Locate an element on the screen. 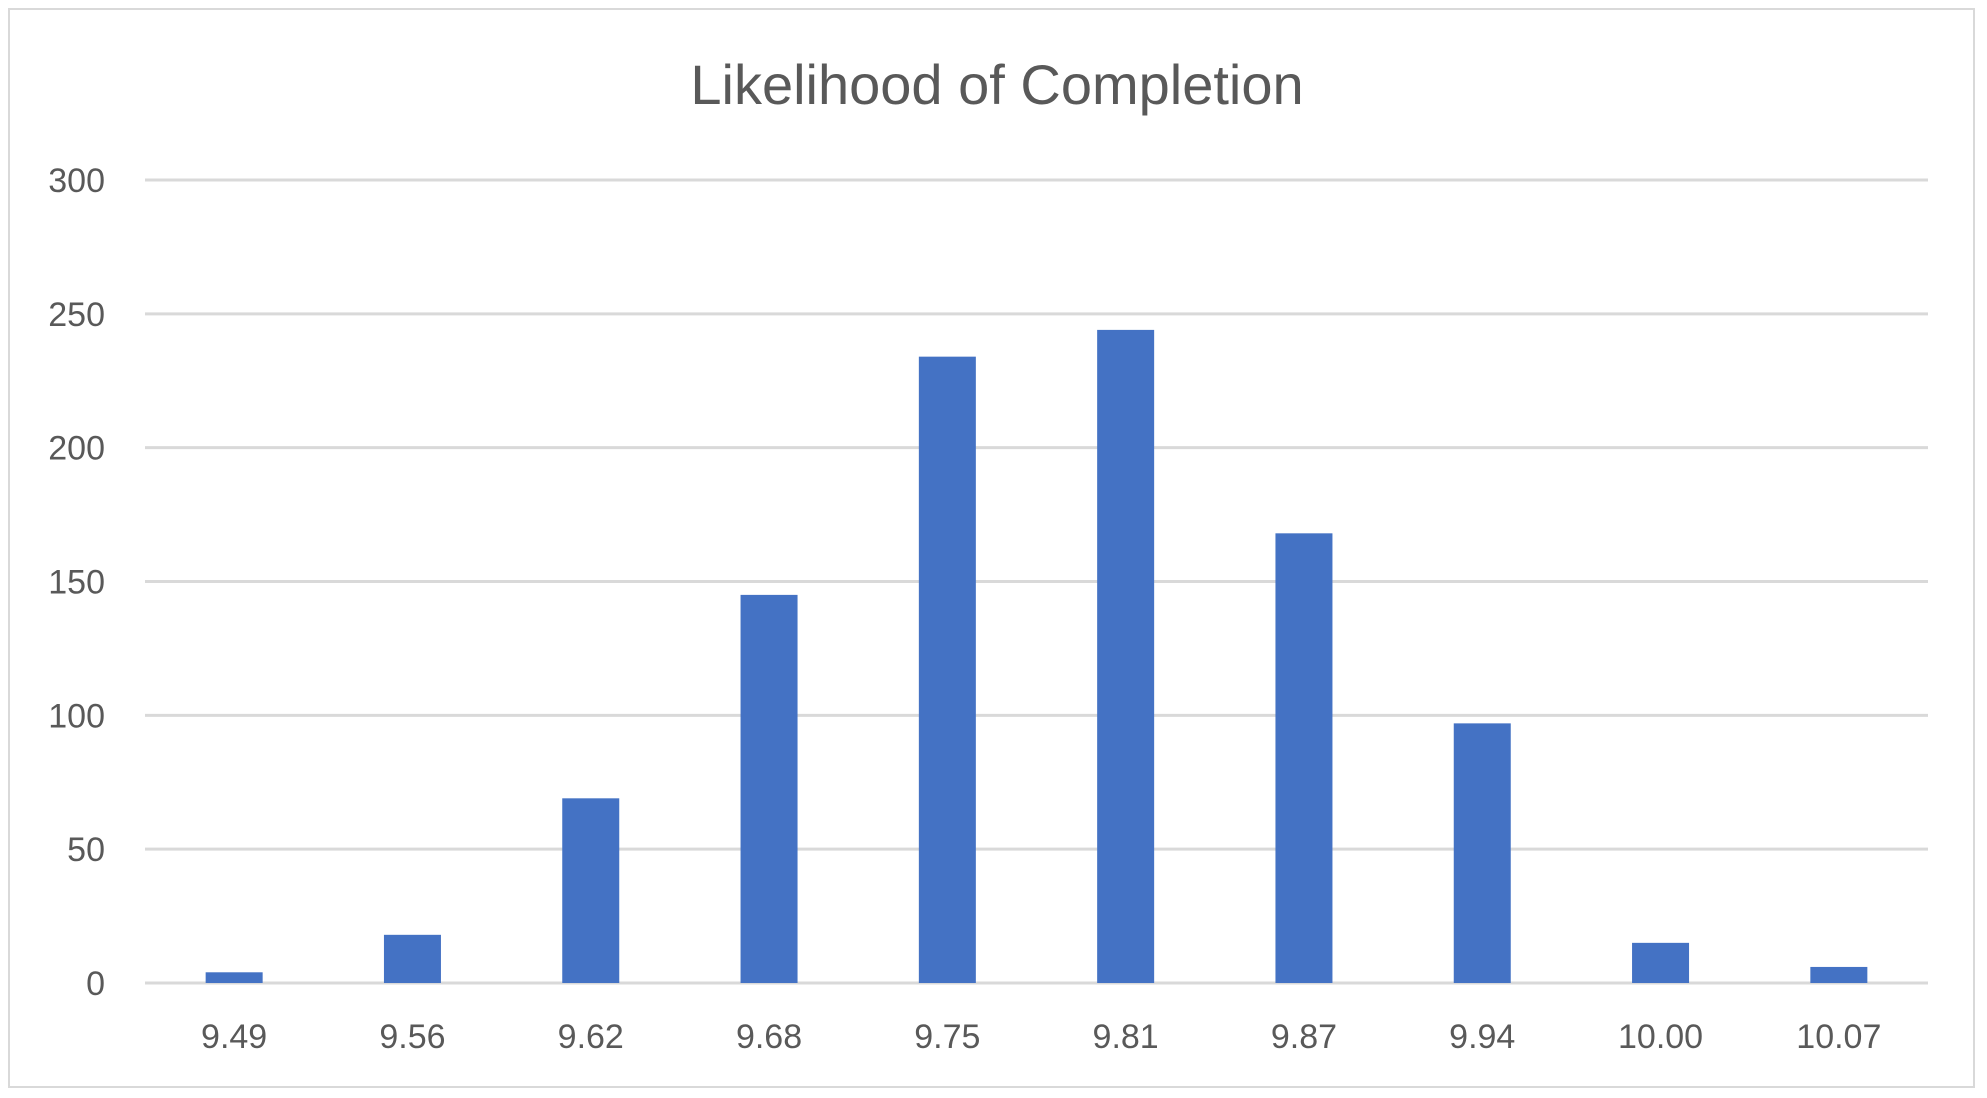 The height and width of the screenshot is (1098, 1987). x-tick-label: 10.07 is located at coordinates (1838, 1037).